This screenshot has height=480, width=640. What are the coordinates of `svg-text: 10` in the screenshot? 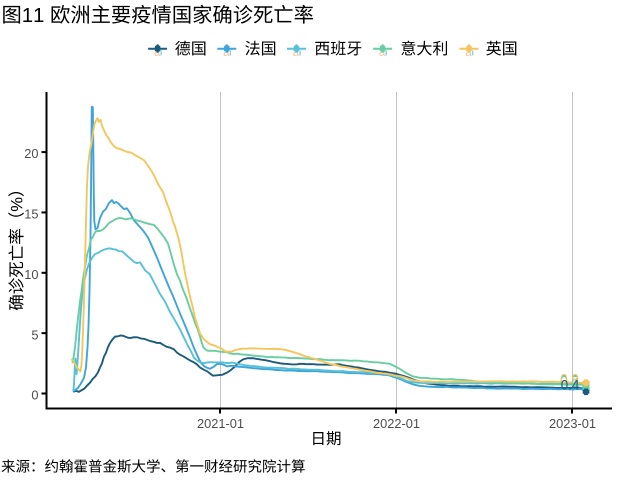 It's located at (31, 274).